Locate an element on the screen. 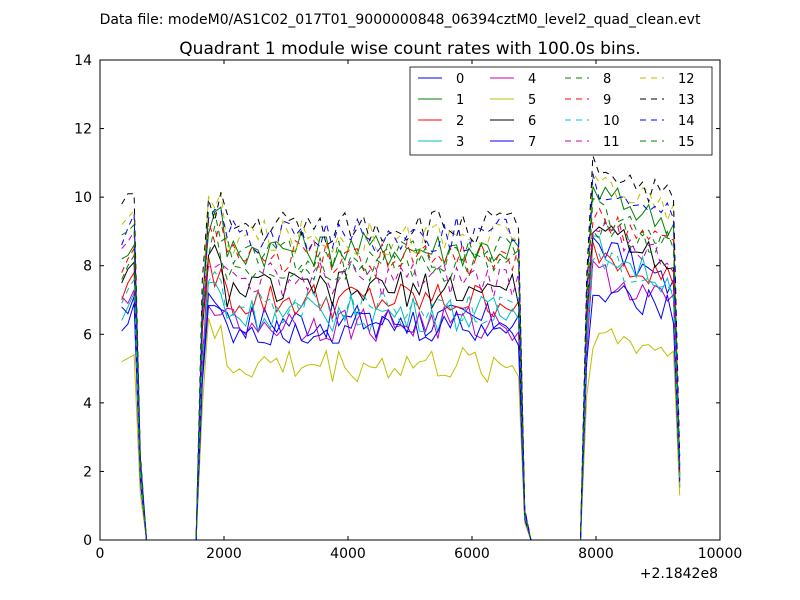  x-tick-label: 0 is located at coordinates (100, 554).